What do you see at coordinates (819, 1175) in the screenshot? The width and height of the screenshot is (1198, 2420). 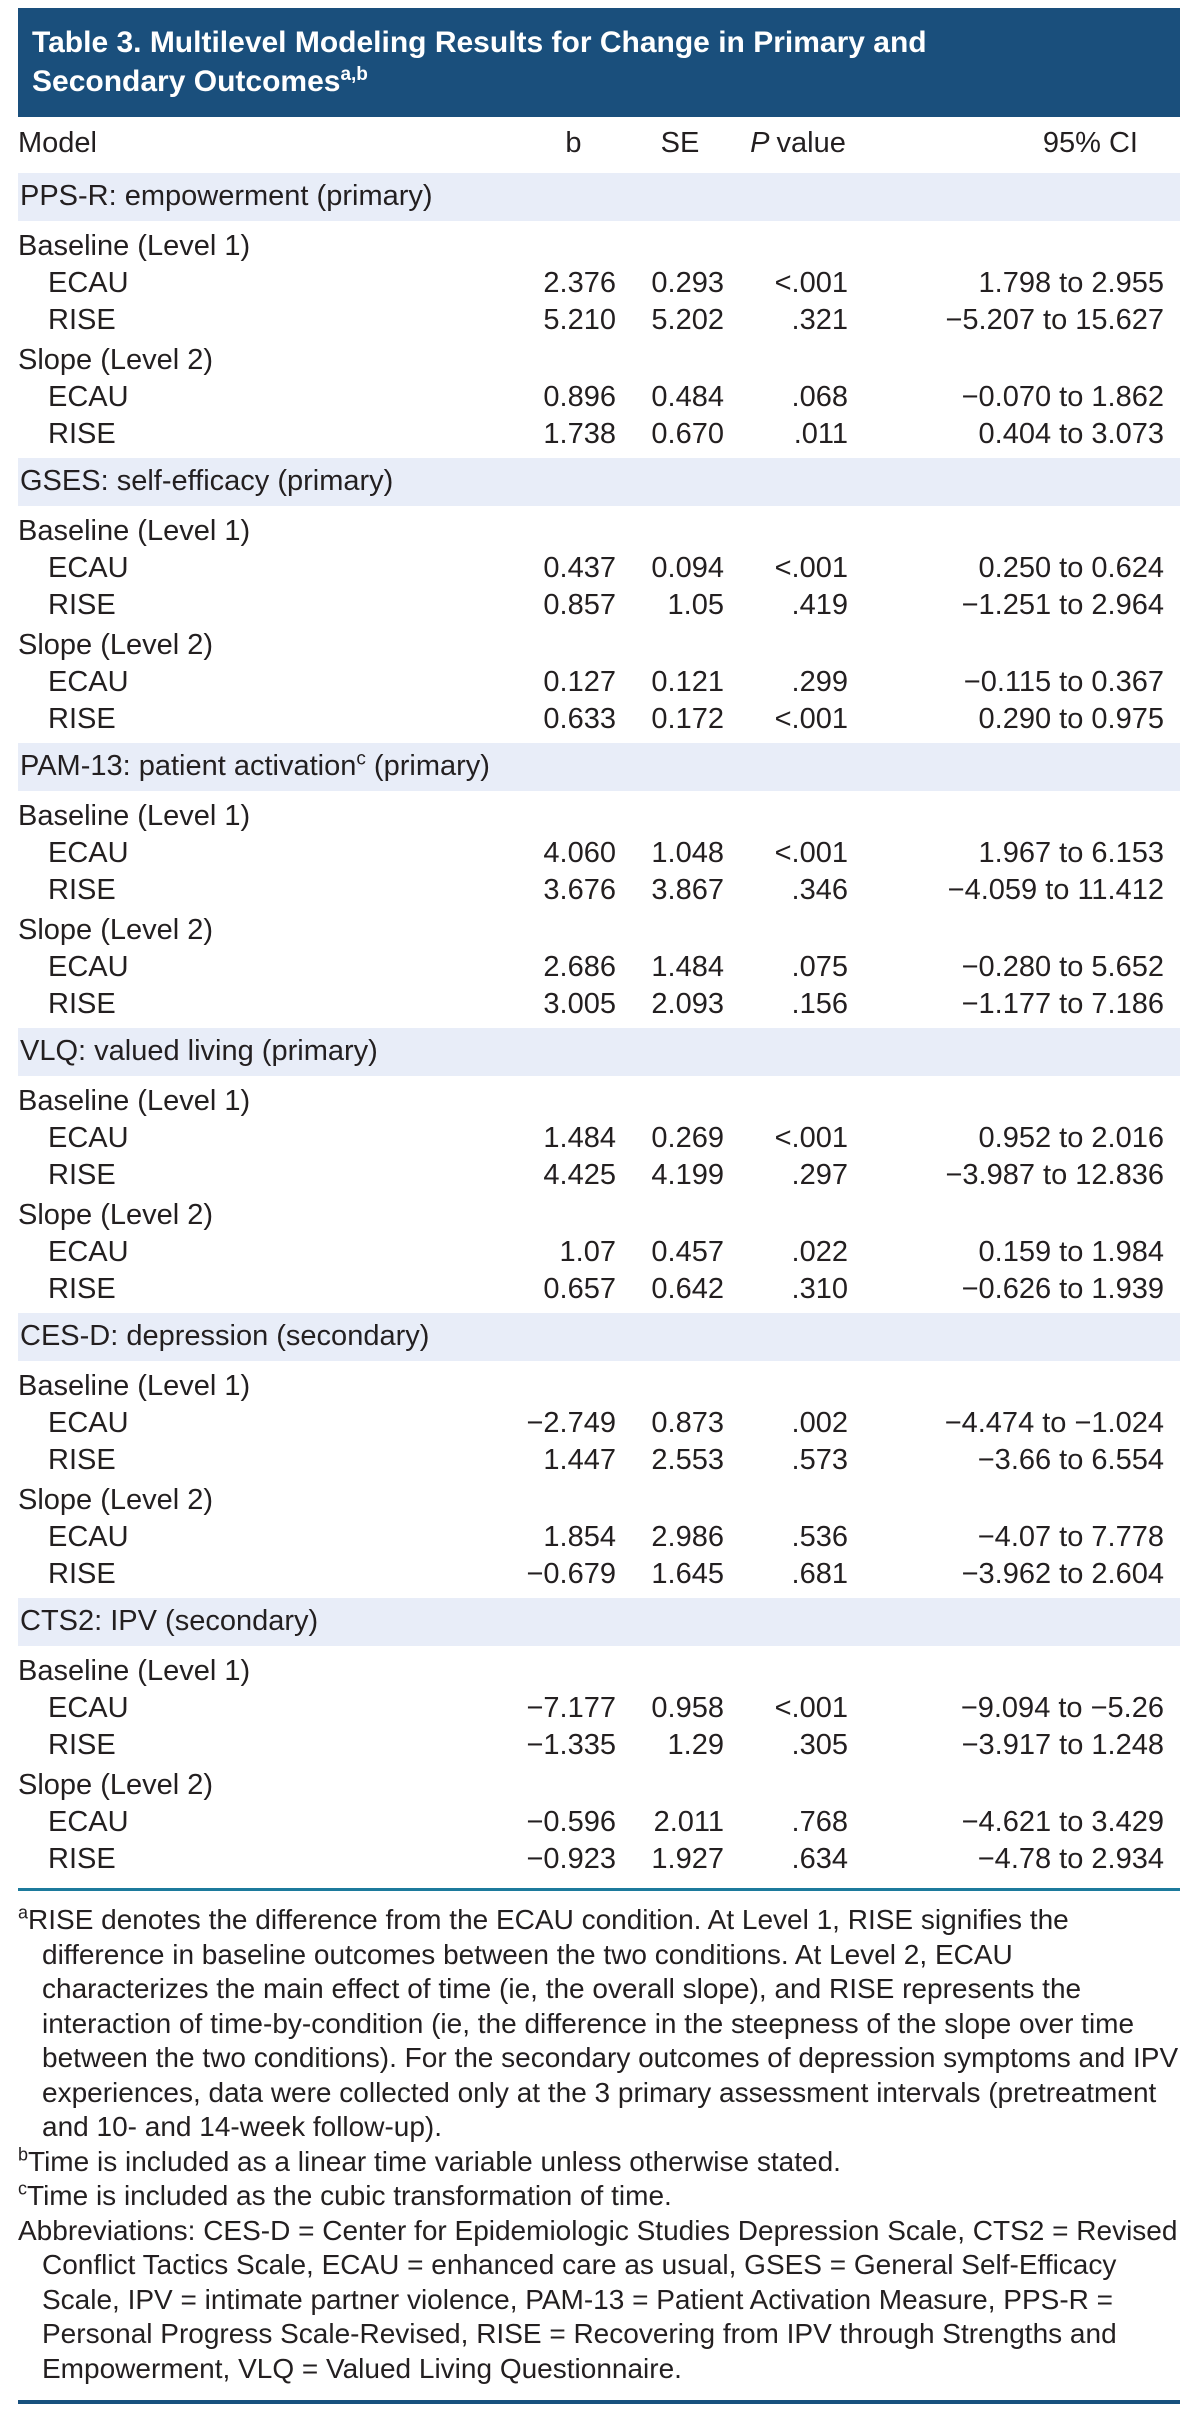 I see `cell-p-value: .297` at bounding box center [819, 1175].